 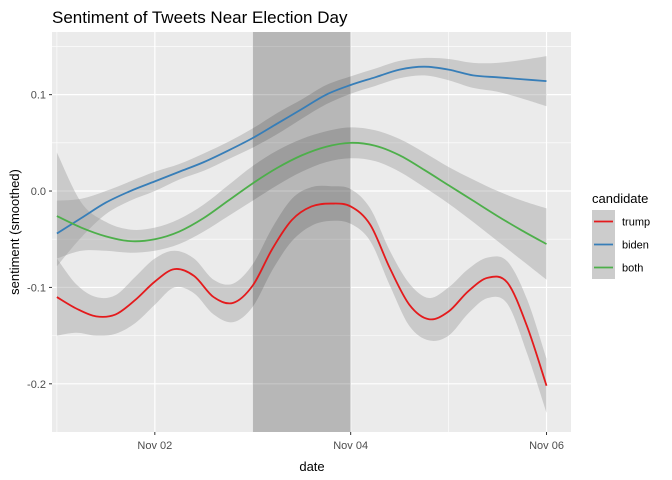 What do you see at coordinates (546, 446) in the screenshot?
I see `x-tick-label: Nov 06` at bounding box center [546, 446].